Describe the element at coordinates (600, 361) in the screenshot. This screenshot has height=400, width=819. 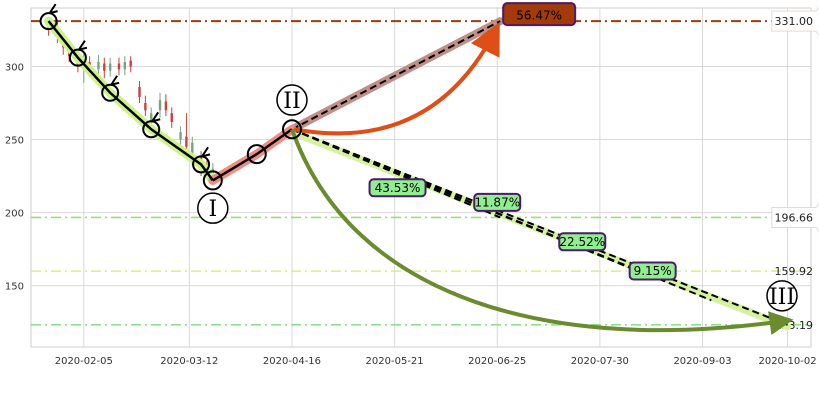
I see `x-tick-label: 2020-07-30` at that location.